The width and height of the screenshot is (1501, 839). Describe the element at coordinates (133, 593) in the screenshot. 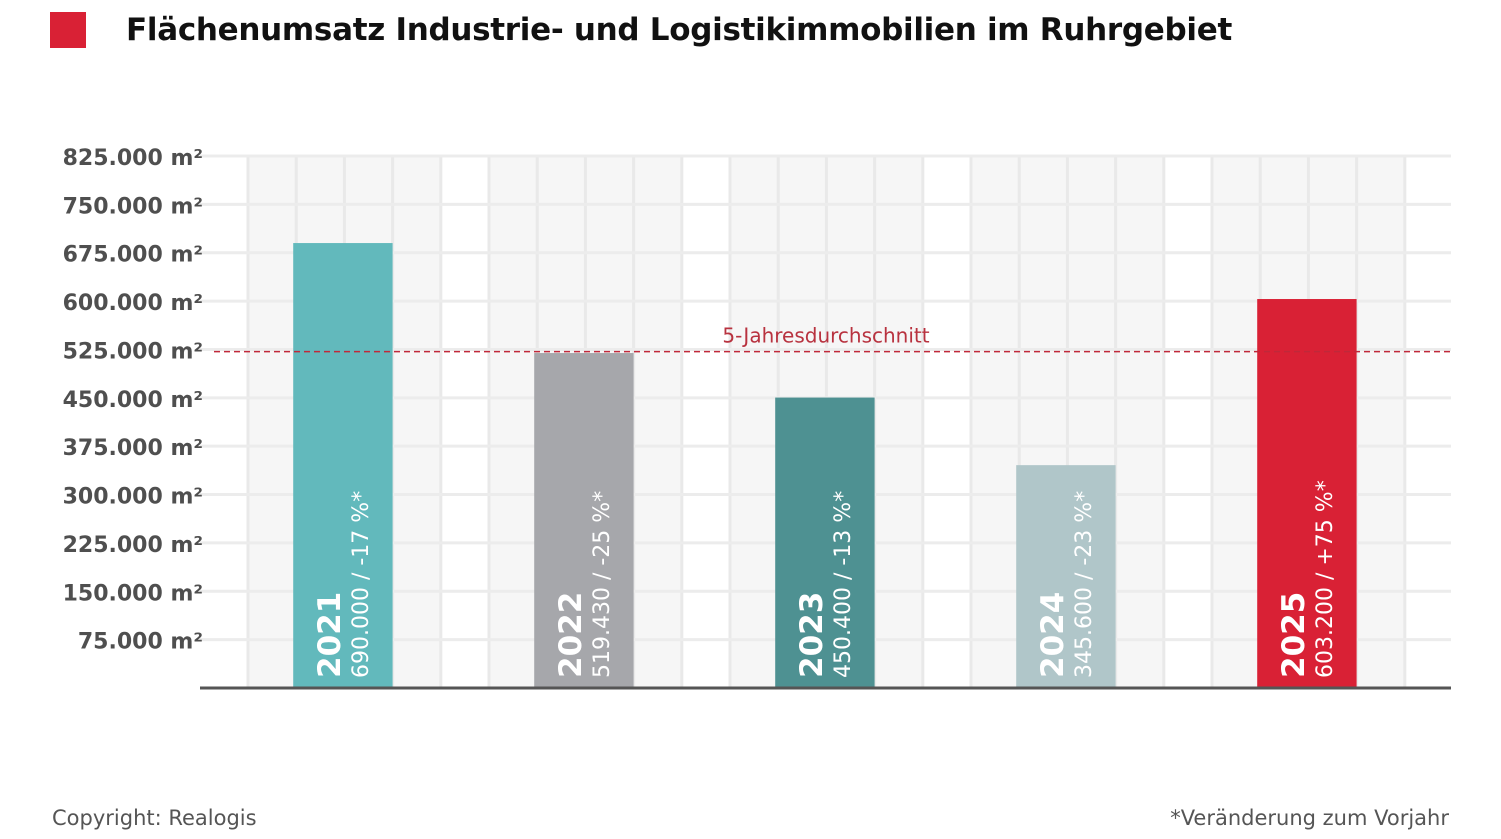

I see `y-tick-label: 150.000 m²` at that location.